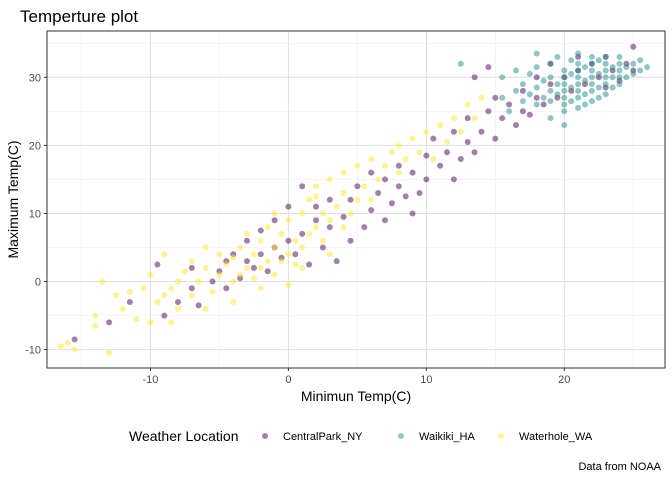 This screenshot has height=485, width=672. What do you see at coordinates (13, 200) in the screenshot?
I see `y-axis-label: Maximum Temp(C)` at bounding box center [13, 200].